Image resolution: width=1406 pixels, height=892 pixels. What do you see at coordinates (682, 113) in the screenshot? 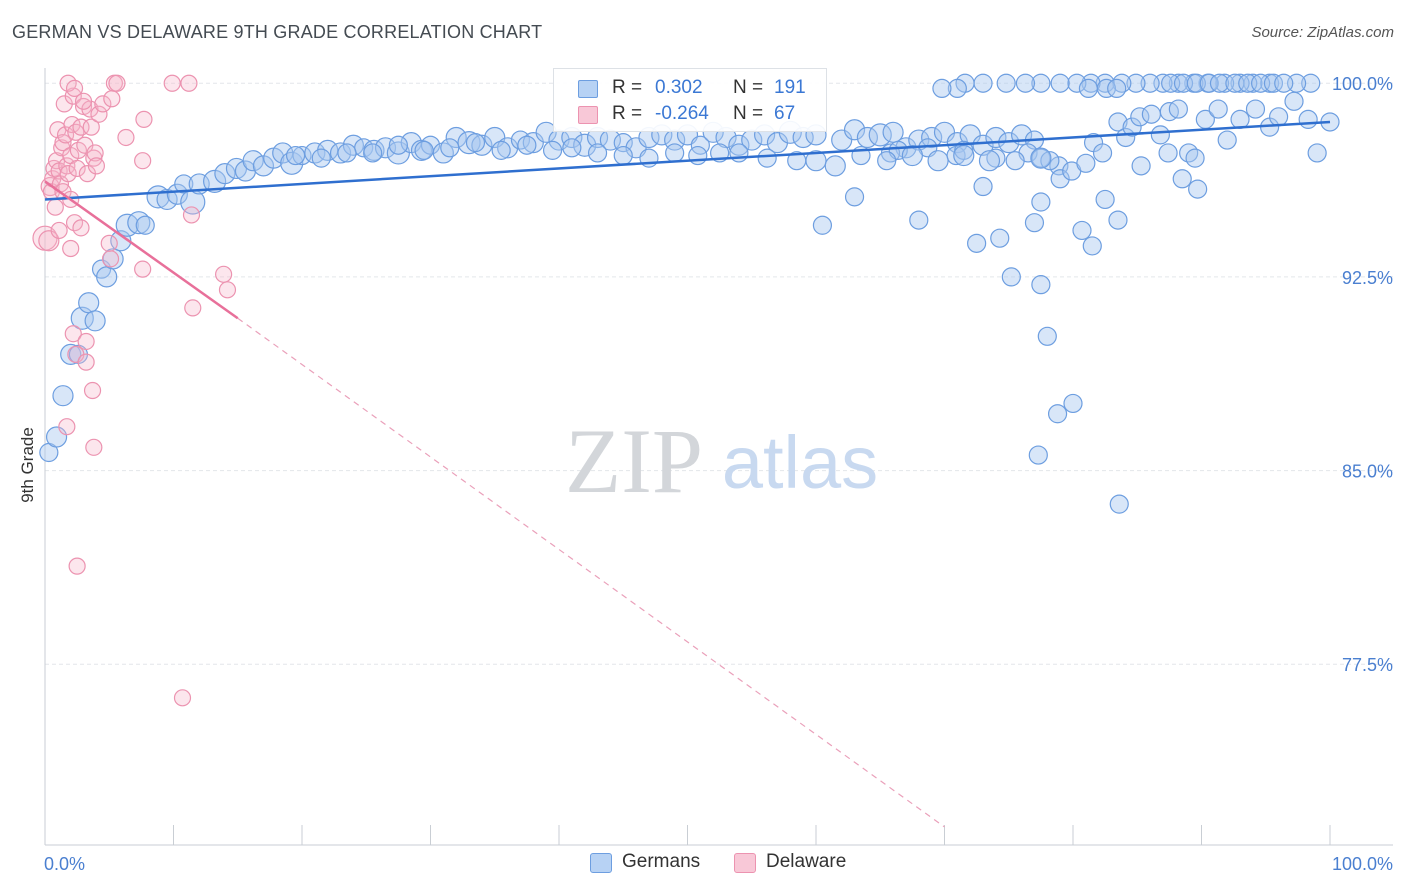
I see `delaware-r-value: -0.264` at bounding box center [682, 113].